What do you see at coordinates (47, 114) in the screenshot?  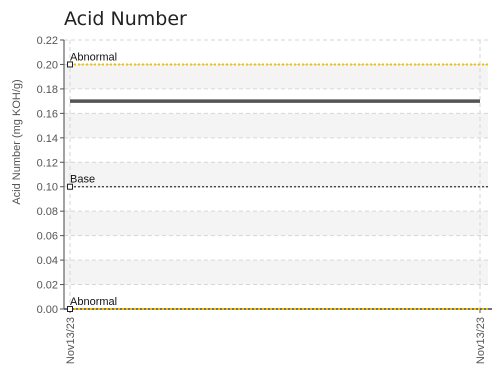 I see `y-tick-label: 0.16` at bounding box center [47, 114].